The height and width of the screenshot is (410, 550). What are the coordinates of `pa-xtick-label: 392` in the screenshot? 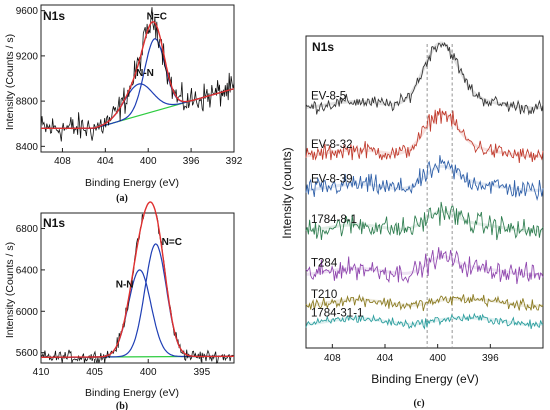 It's located at (234, 161).